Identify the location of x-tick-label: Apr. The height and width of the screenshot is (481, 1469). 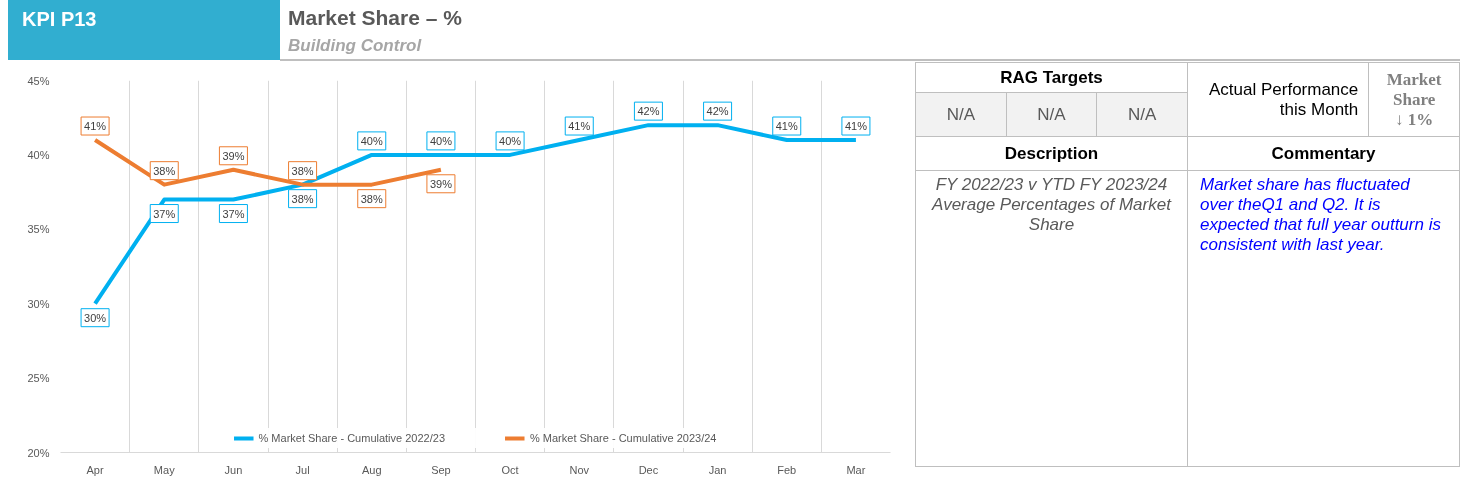
(95, 469).